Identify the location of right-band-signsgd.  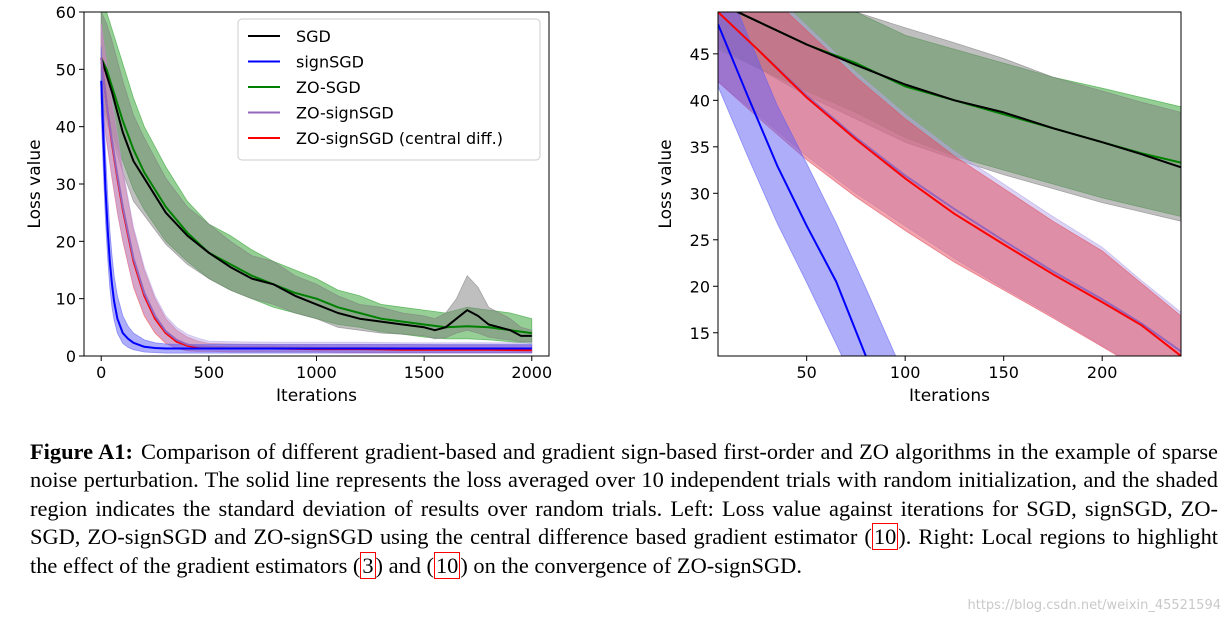
(807, 184).